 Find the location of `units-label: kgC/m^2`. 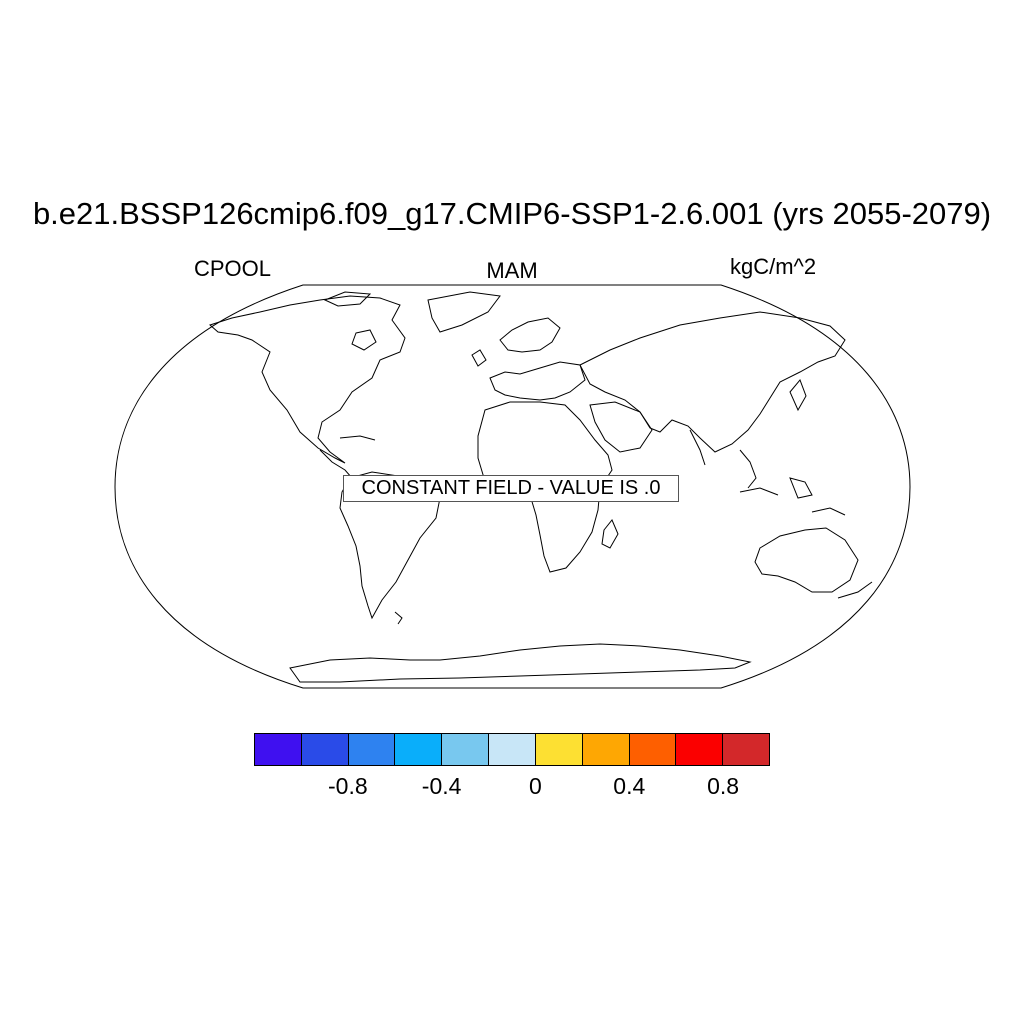

units-label: kgC/m^2 is located at coordinates (773, 266).